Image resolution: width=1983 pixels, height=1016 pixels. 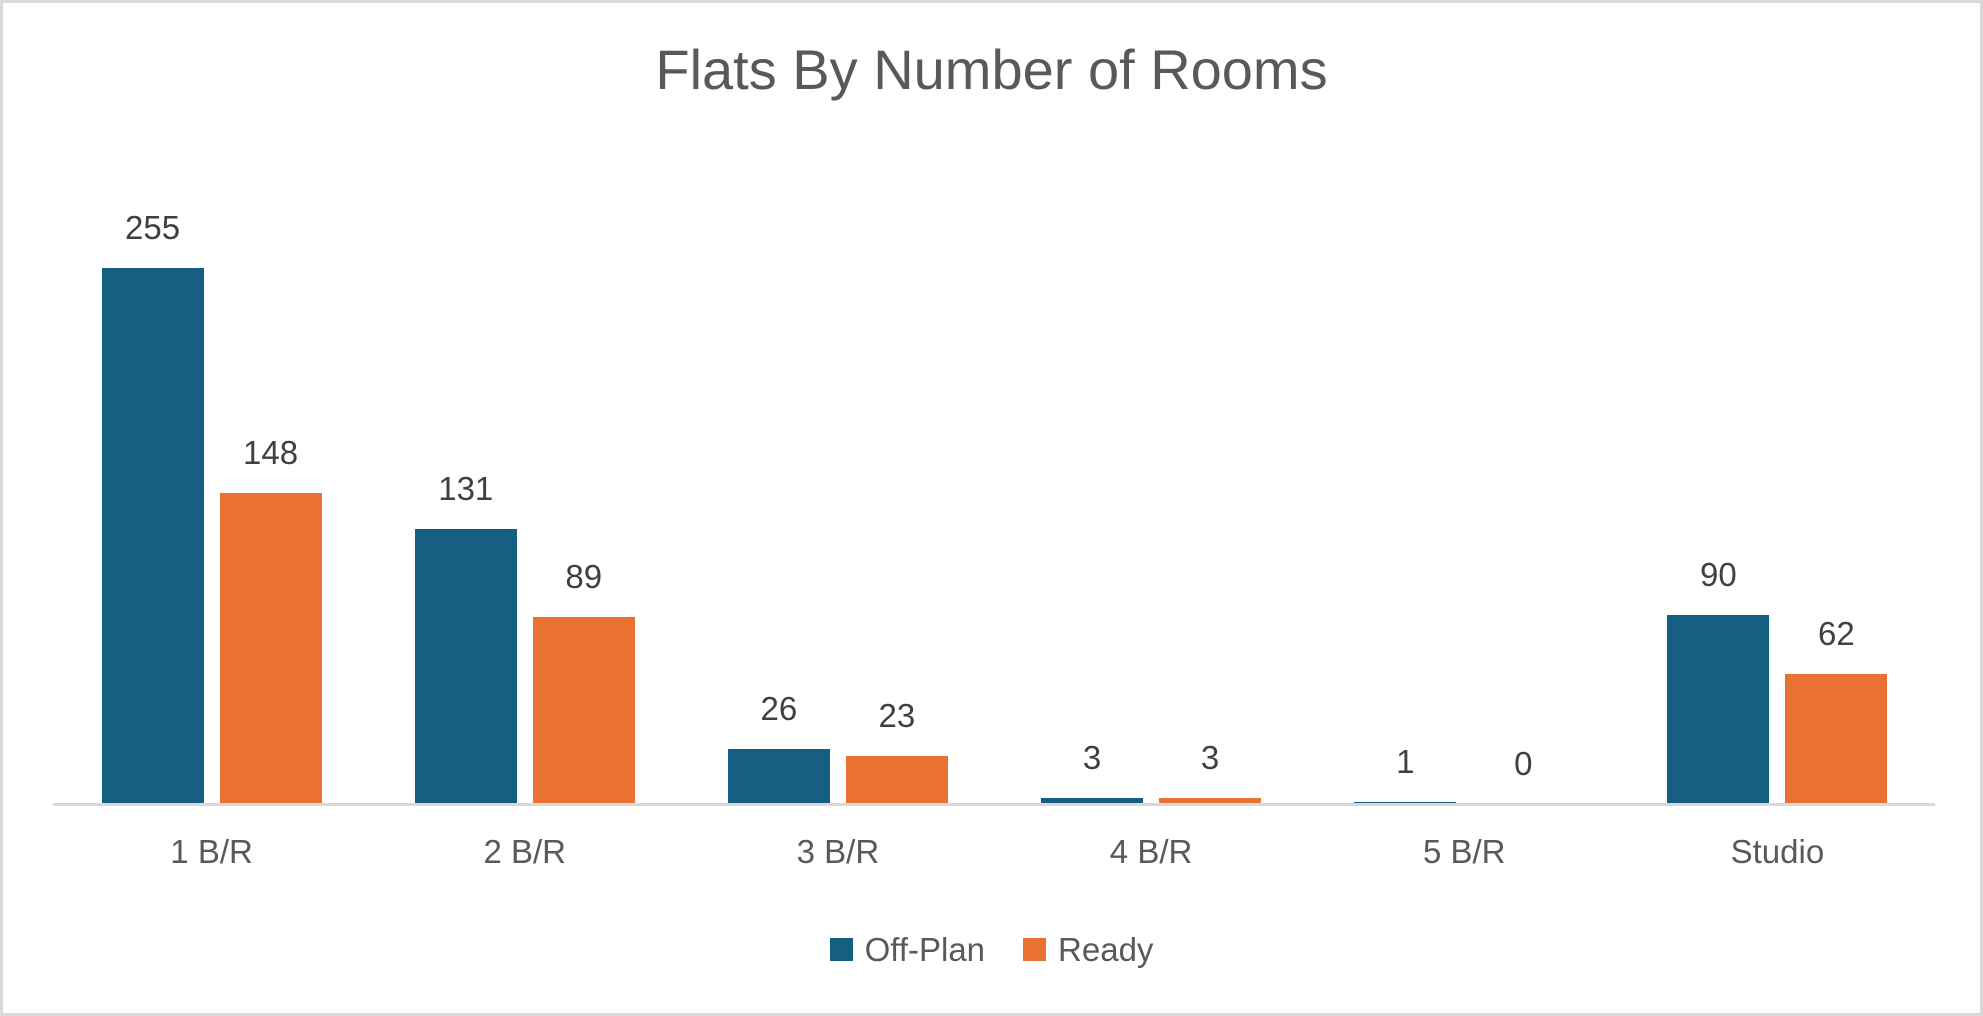 I want to click on x-axis-label-studio: Studio, so click(x=1777, y=851).